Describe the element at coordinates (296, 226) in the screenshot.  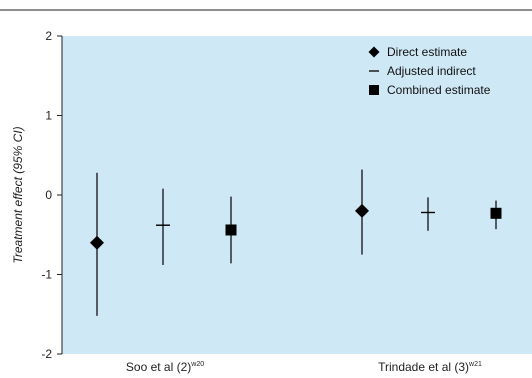
I see `markers` at that location.